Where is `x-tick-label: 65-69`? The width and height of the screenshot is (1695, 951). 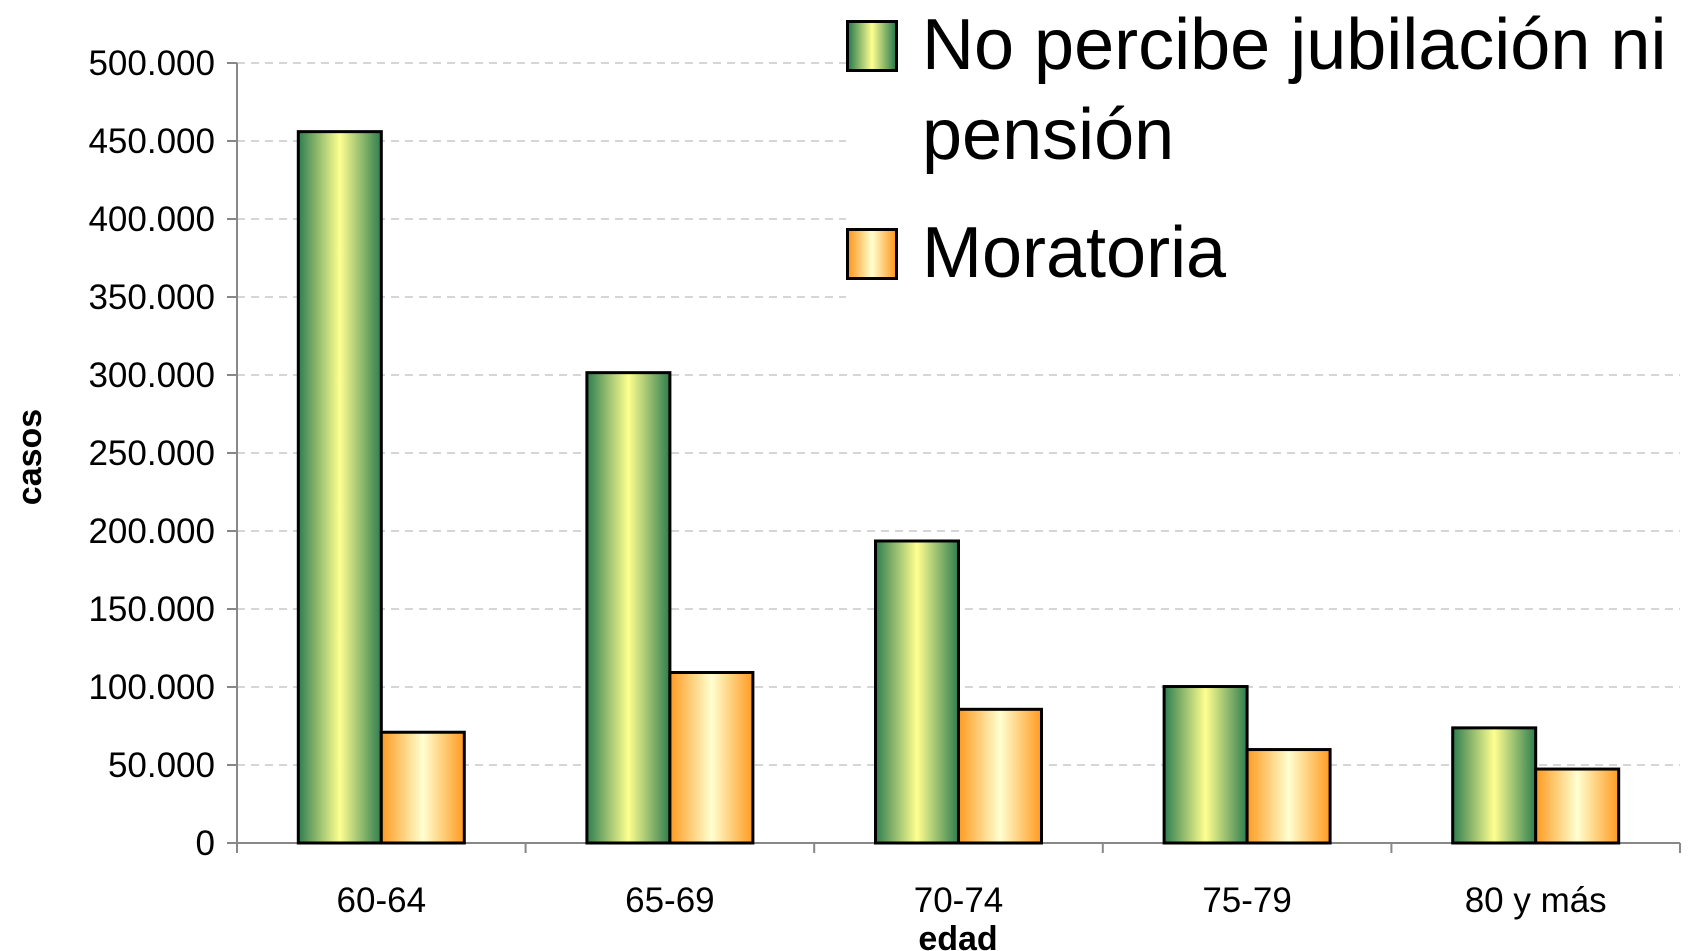
x-tick-label: 65-69 is located at coordinates (670, 900).